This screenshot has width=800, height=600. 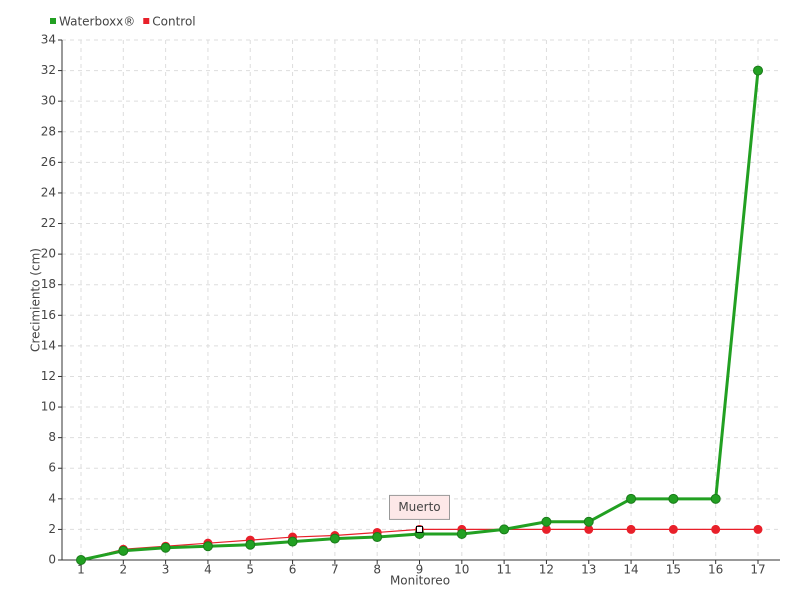 What do you see at coordinates (52, 560) in the screenshot?
I see `y-tick-label: 0` at bounding box center [52, 560].